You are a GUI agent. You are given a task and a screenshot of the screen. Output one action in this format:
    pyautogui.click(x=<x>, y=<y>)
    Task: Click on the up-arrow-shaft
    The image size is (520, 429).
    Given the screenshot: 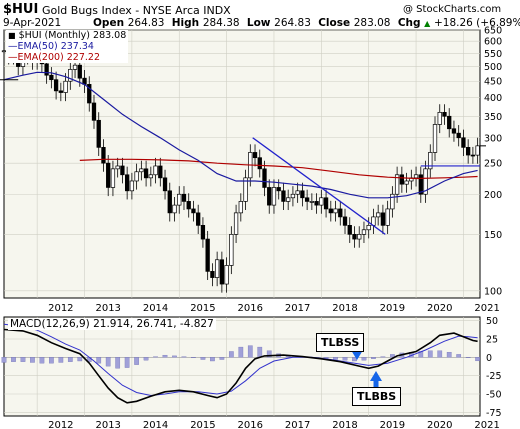 What is the action you would take?
    pyautogui.click(x=376, y=383)
    